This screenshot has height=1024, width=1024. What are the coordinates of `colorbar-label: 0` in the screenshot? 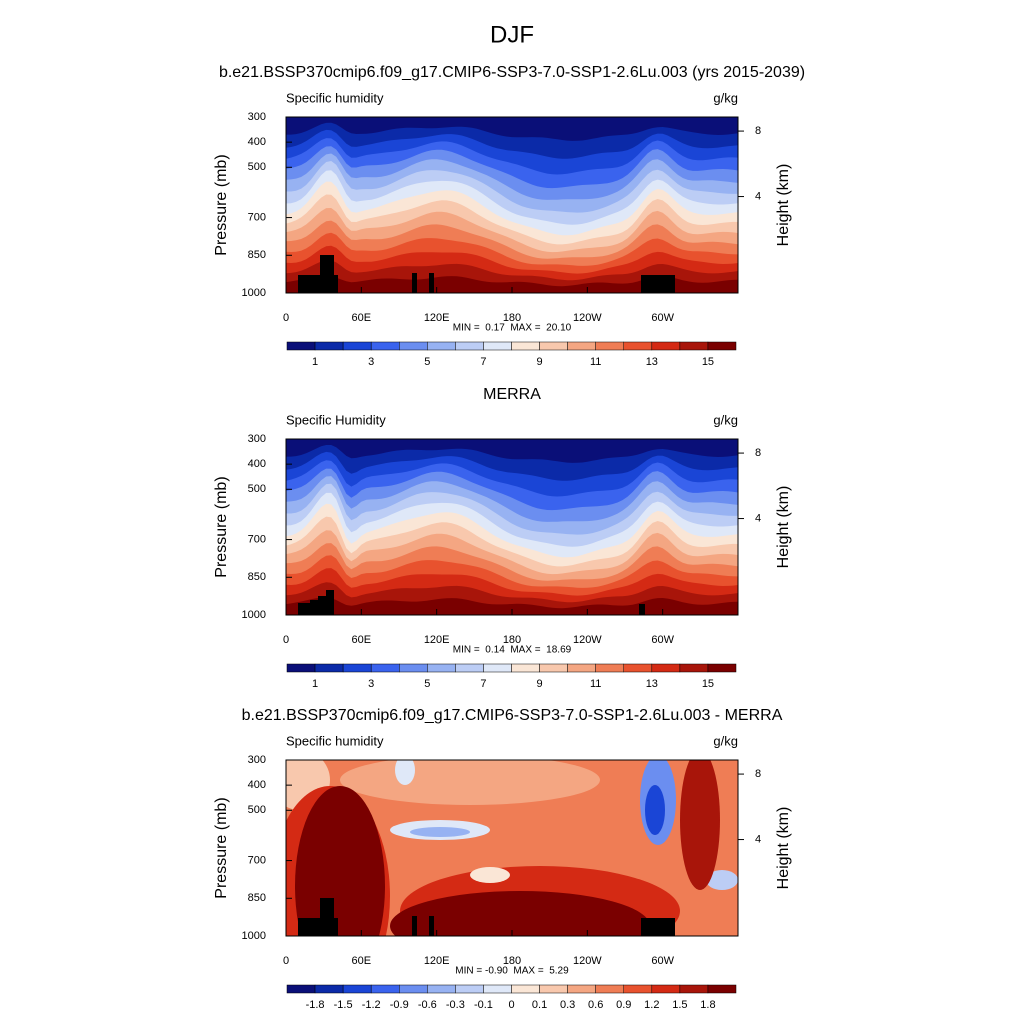 It's located at (511, 1005).